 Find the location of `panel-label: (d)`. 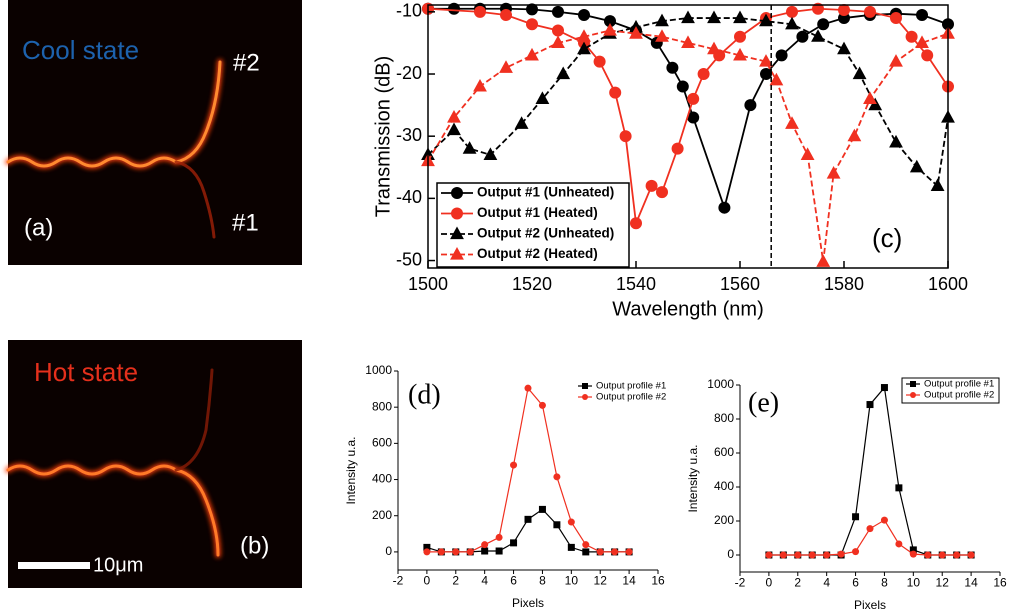

panel-label: (d) is located at coordinates (424, 394).